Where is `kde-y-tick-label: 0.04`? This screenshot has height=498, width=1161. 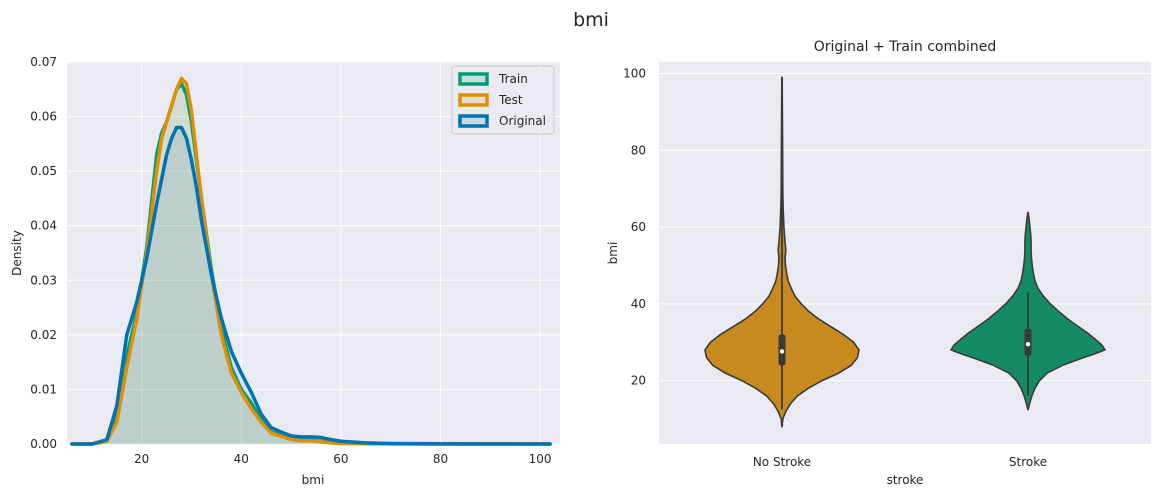
kde-y-tick-label: 0.04 is located at coordinates (43, 226).